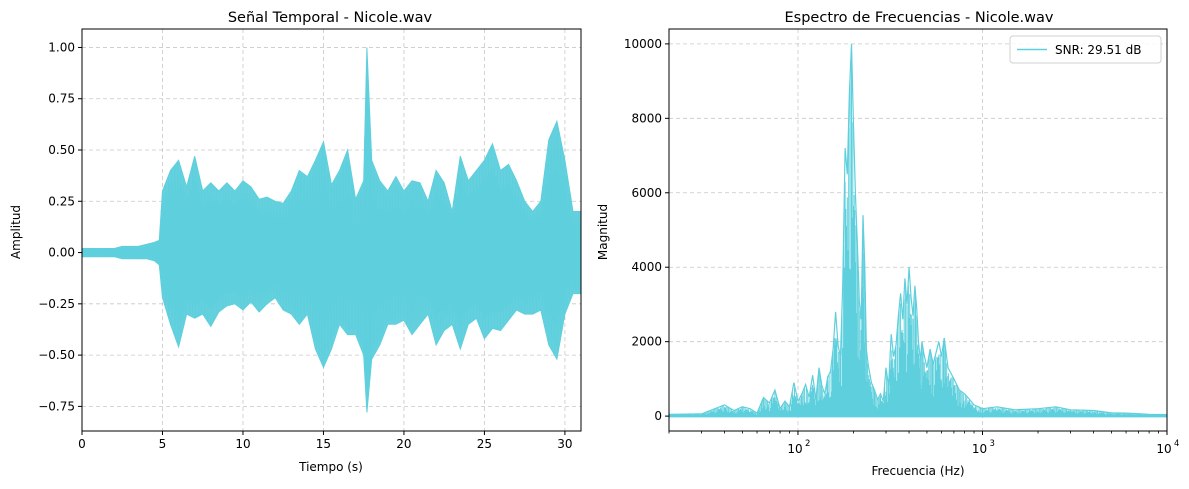 Image resolution: width=1189 pixels, height=489 pixels. Describe the element at coordinates (61, 253) in the screenshot. I see `time-y-tick-label: 0.00` at that location.